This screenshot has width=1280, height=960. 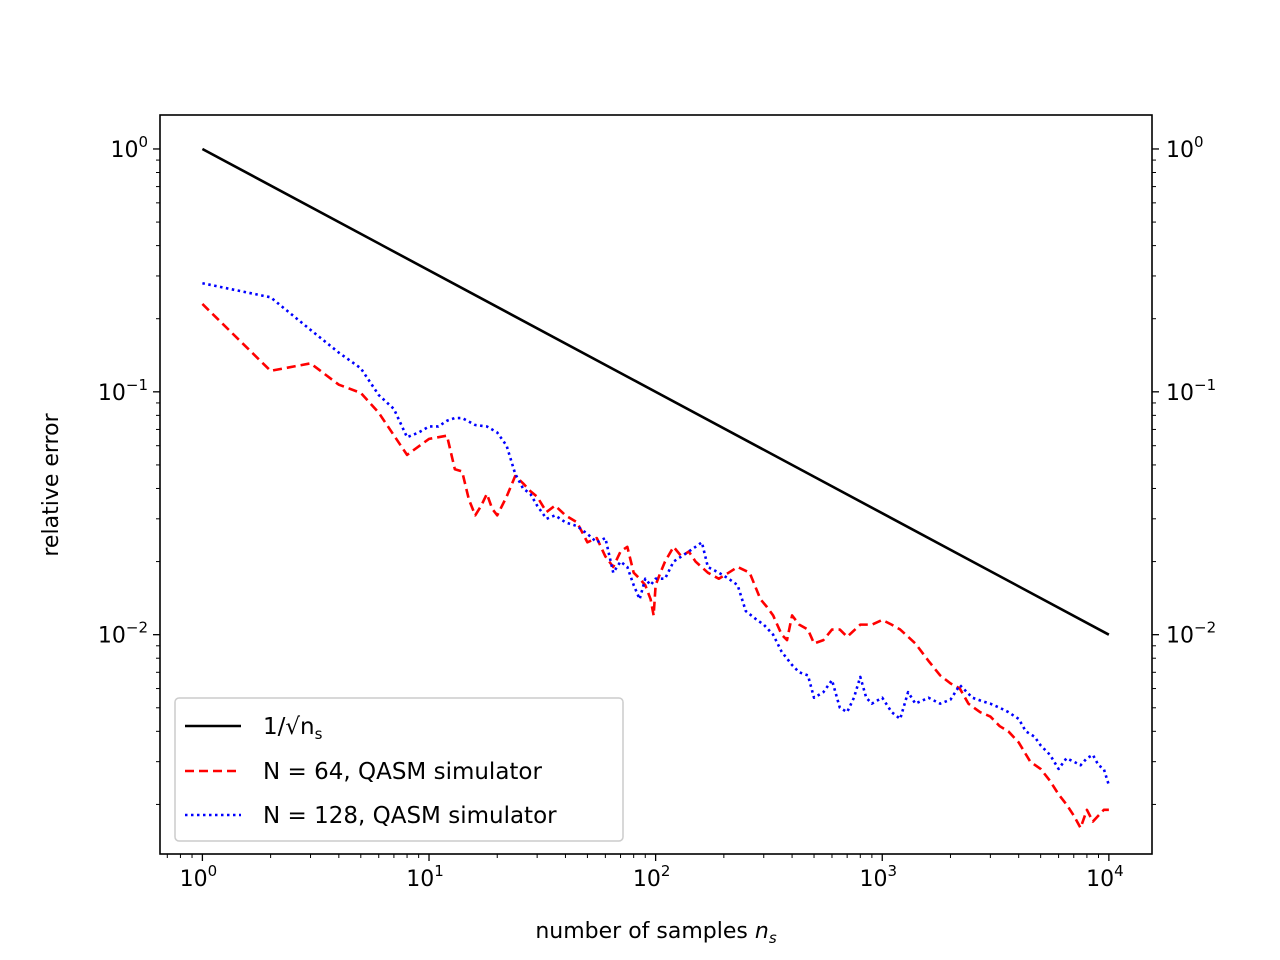 I want to click on legend-label-1: N = 64, QASM simulator, so click(x=403, y=772).